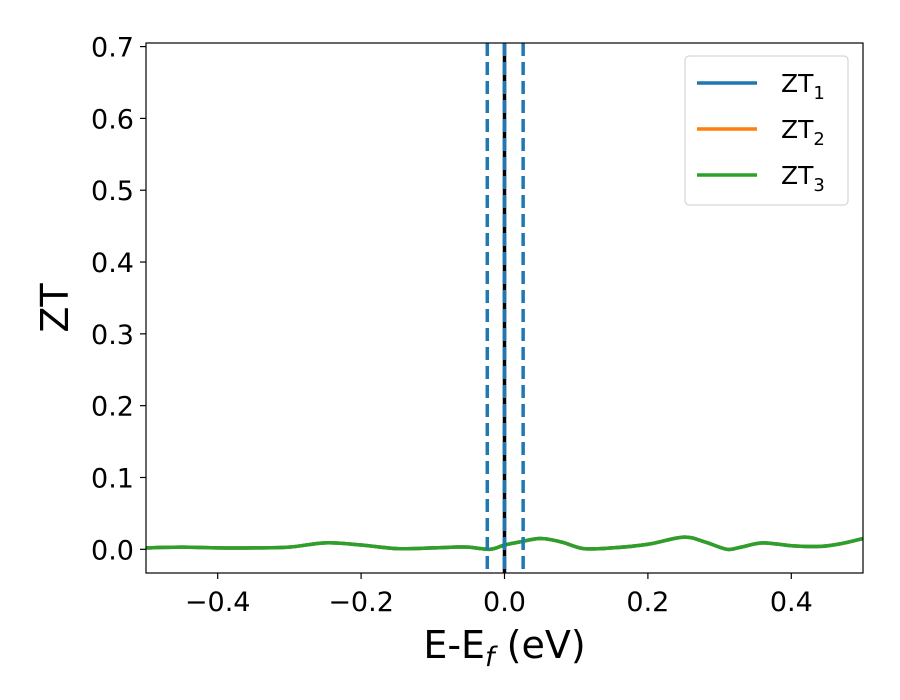 The width and height of the screenshot is (900, 700). I want to click on series-line-zt3, so click(504, 543).